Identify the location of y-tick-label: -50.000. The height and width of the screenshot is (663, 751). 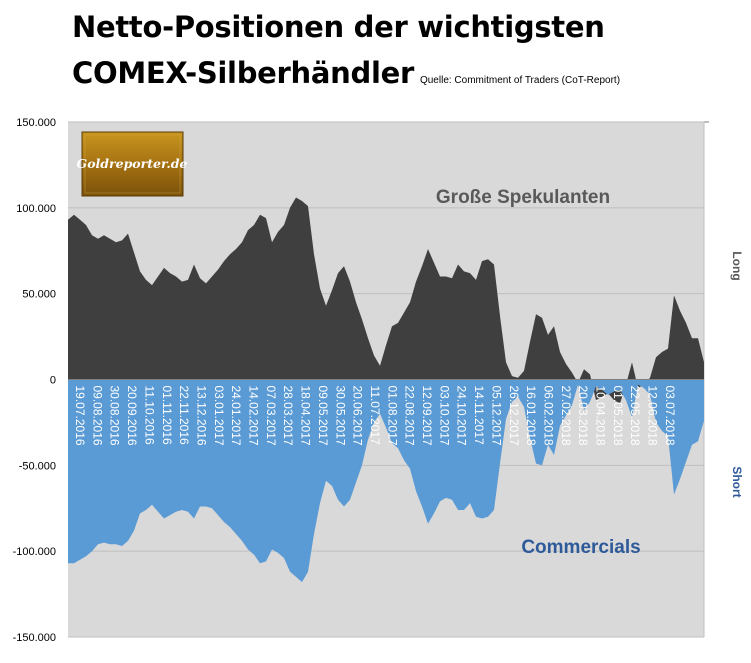
(37, 466).